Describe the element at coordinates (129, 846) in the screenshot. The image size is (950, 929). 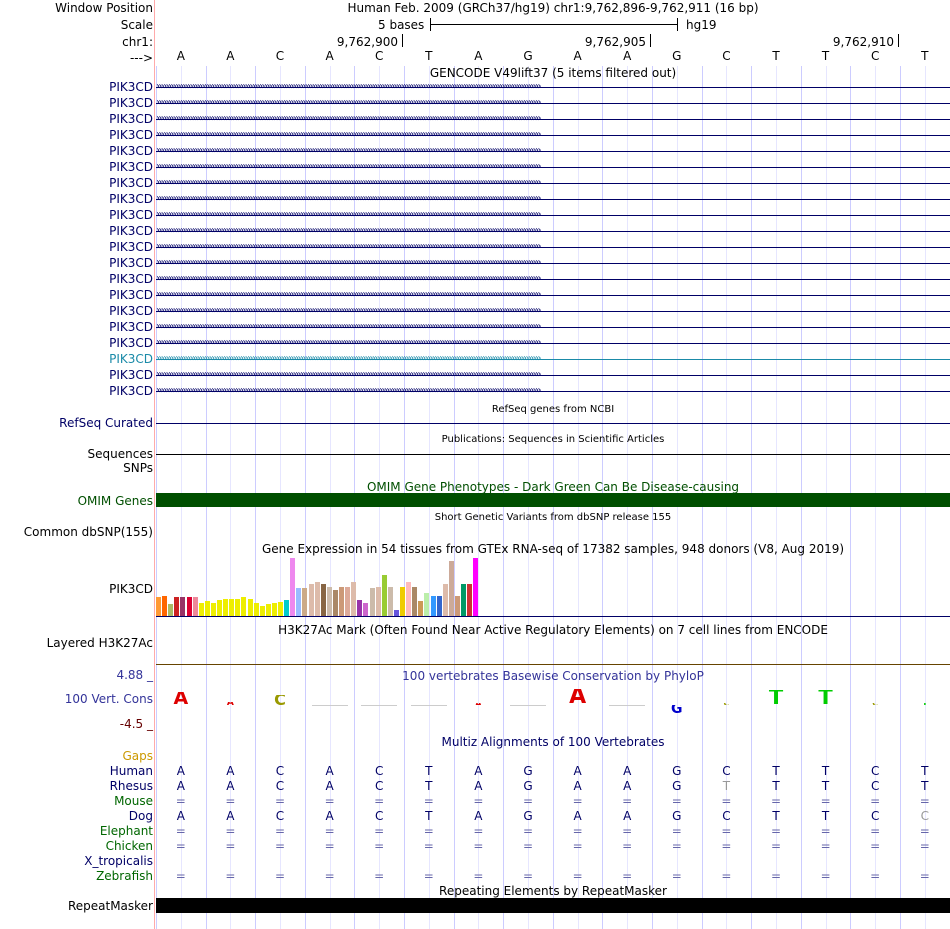
I see `species-label-chicken: Chicken` at that location.